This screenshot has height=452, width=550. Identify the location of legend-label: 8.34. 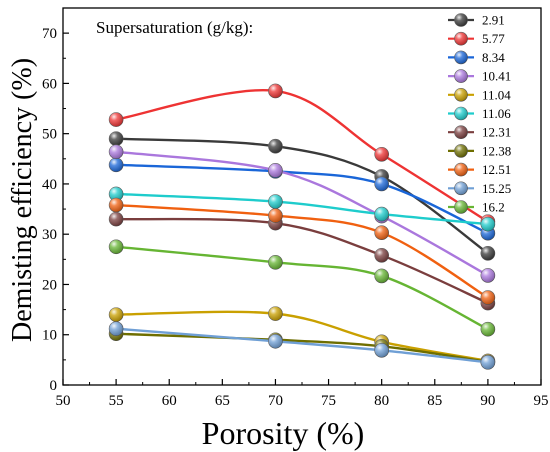
(493, 57).